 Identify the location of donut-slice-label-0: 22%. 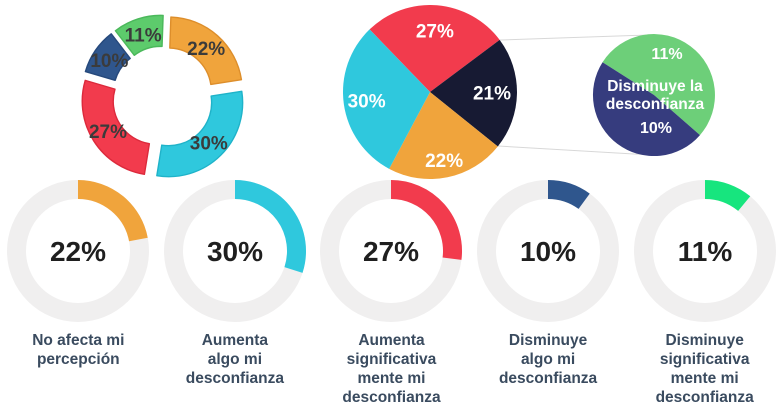
(206, 49).